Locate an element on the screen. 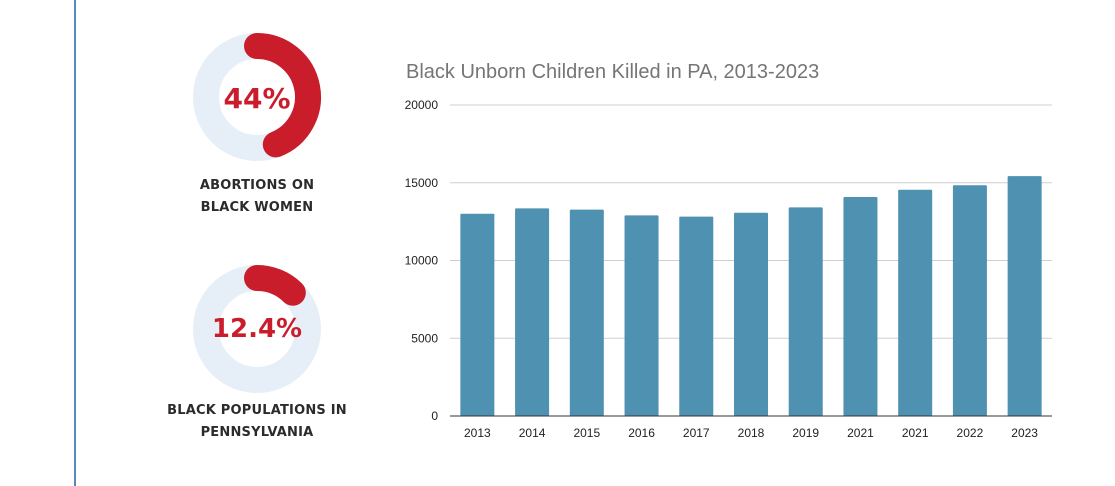  x-tick-label: 2019 is located at coordinates (805, 433).